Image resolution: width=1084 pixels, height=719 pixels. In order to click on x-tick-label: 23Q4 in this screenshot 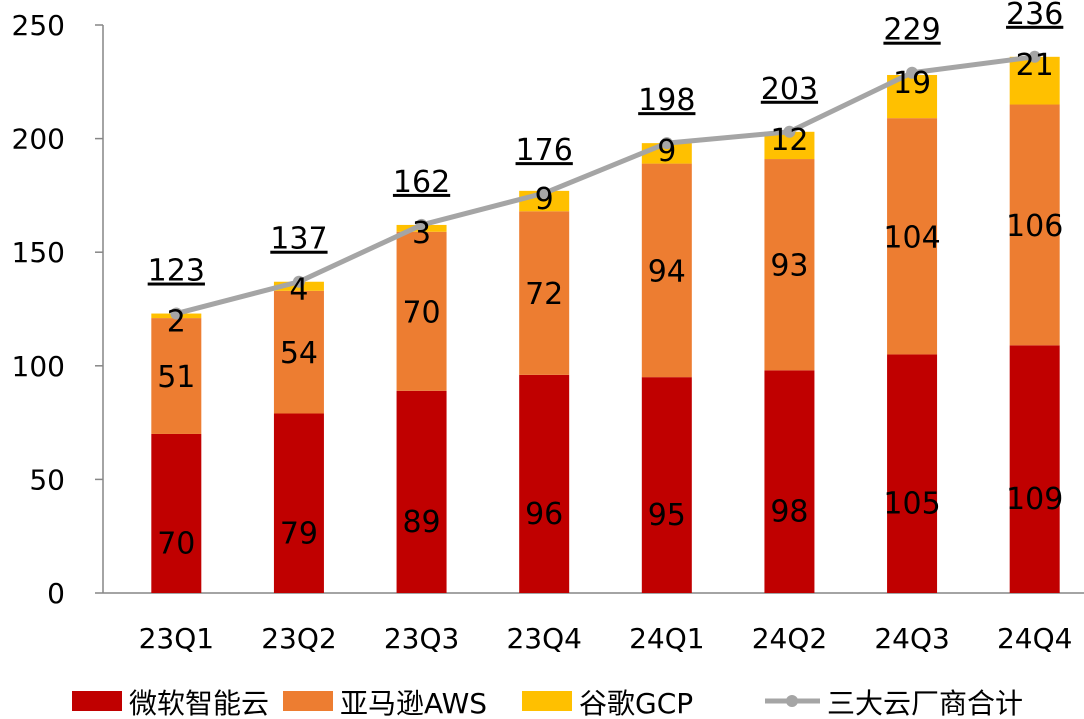, I will do `click(543, 638)`.